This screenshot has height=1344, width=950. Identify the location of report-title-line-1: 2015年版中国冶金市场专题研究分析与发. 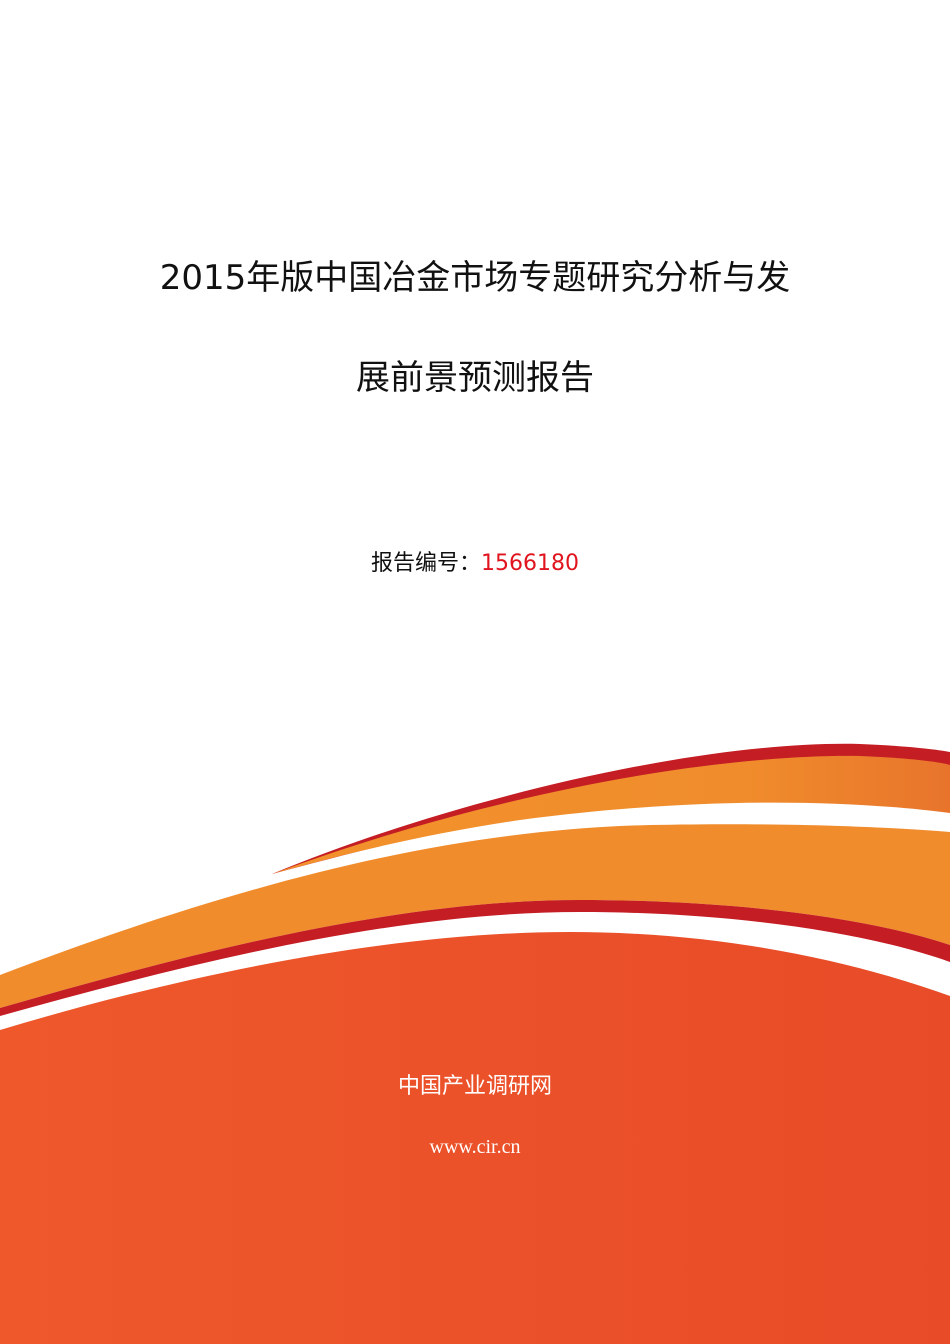
(475, 278).